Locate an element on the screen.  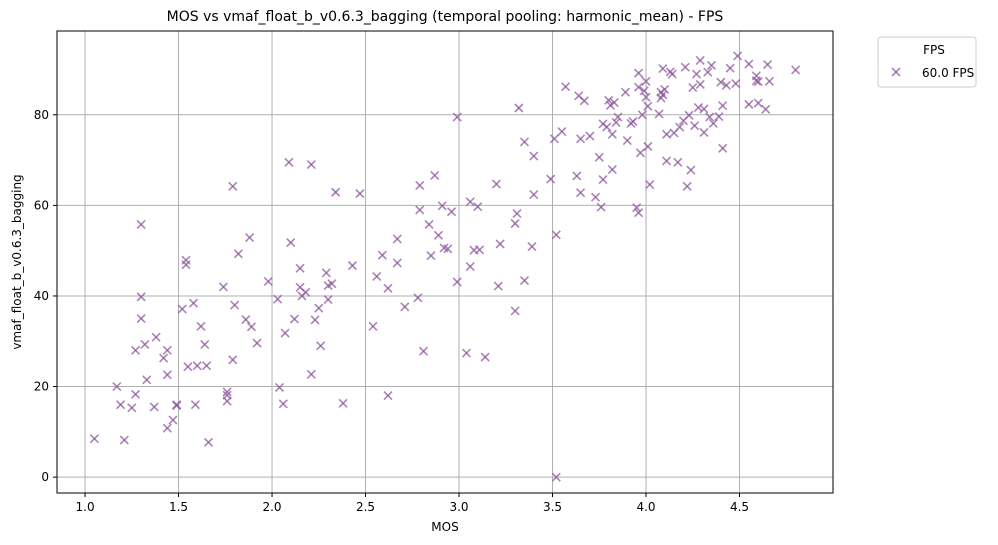
legend-title: FPS is located at coordinates (934, 50).